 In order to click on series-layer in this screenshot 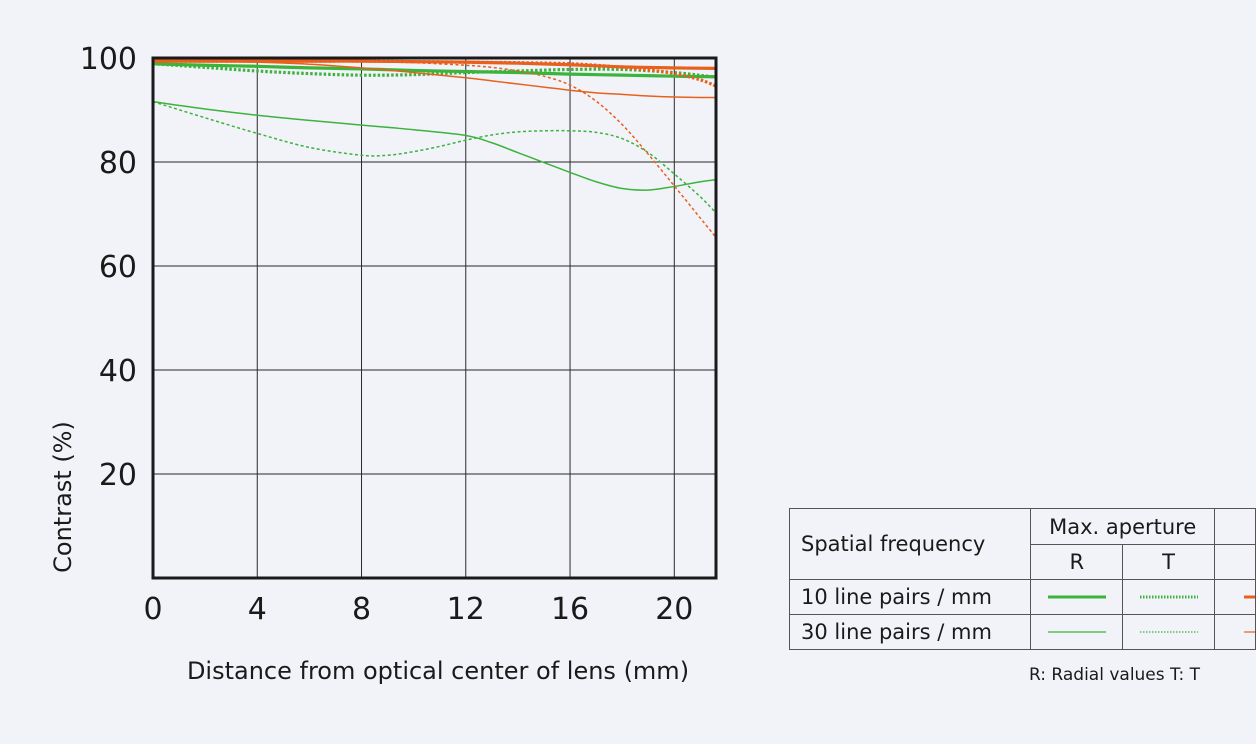, I will do `click(434, 148)`.